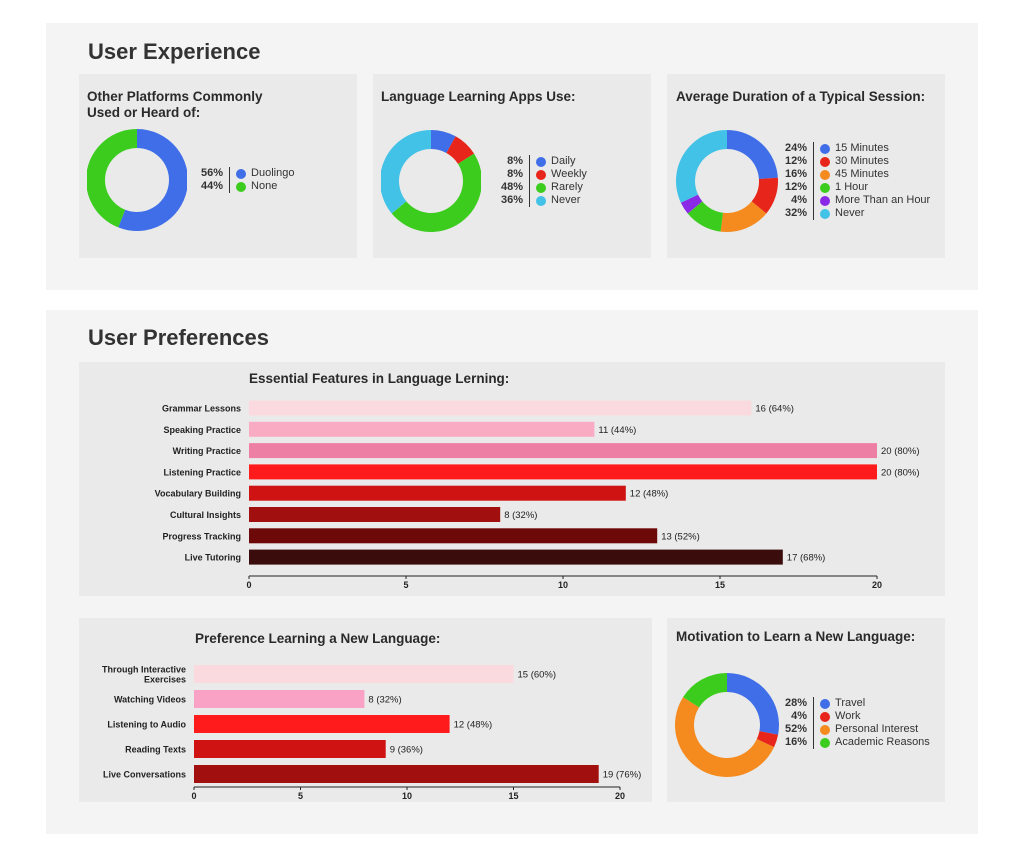 Image resolution: width=1024 pixels, height=855 pixels. I want to click on bar-speaking-practice, so click(422, 429).